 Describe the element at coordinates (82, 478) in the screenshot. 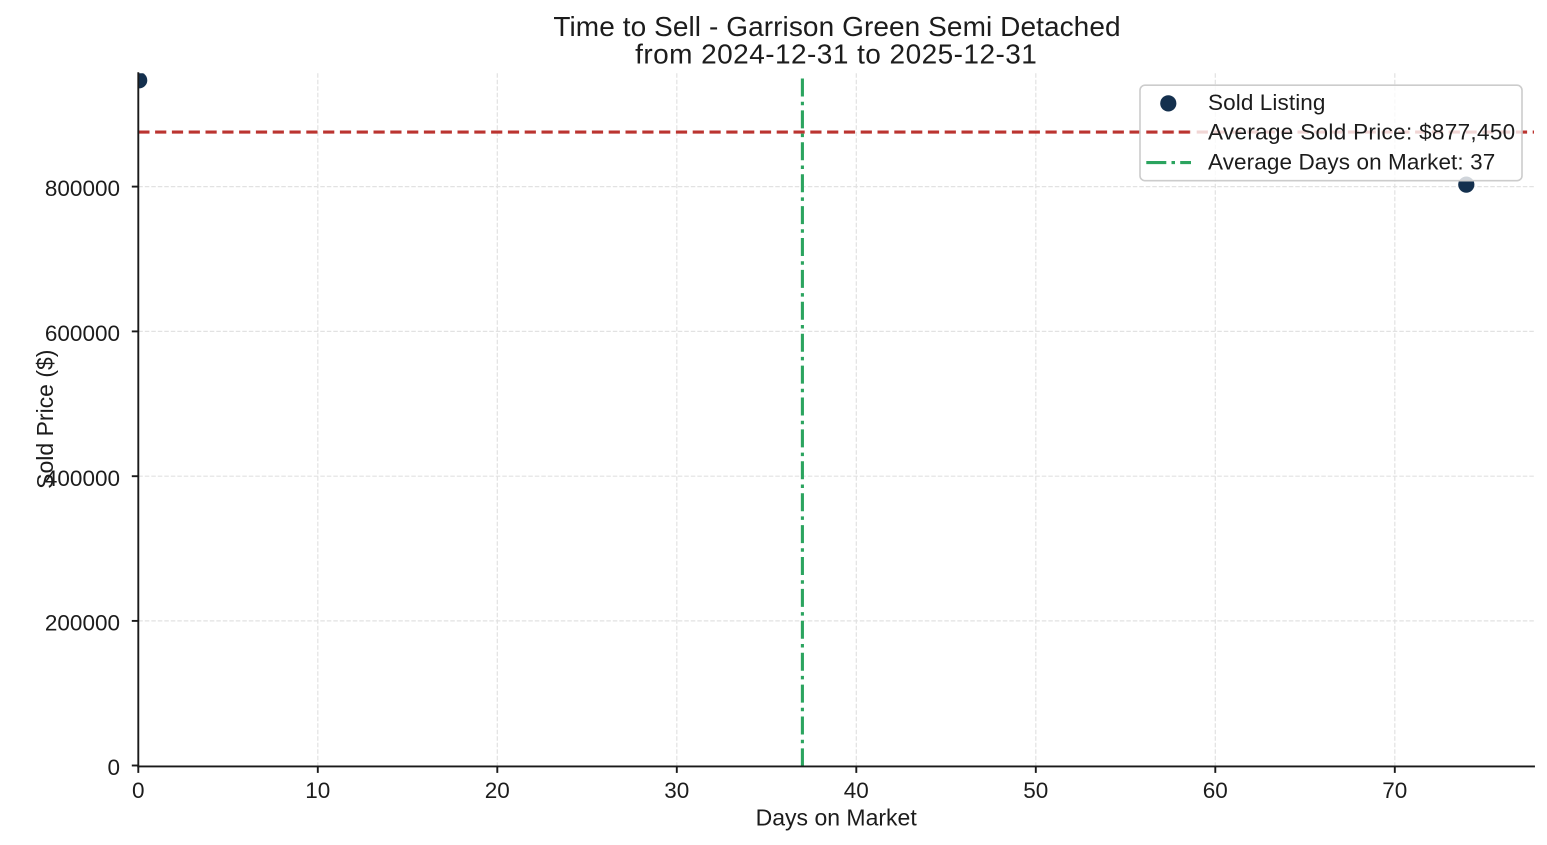

I see `svg-text: 400000` at that location.